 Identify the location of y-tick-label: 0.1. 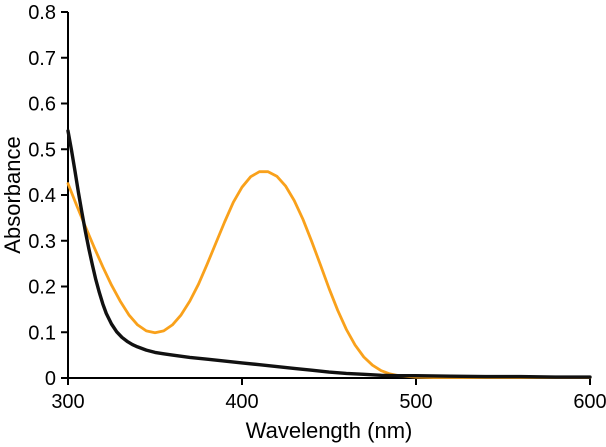
(42, 333).